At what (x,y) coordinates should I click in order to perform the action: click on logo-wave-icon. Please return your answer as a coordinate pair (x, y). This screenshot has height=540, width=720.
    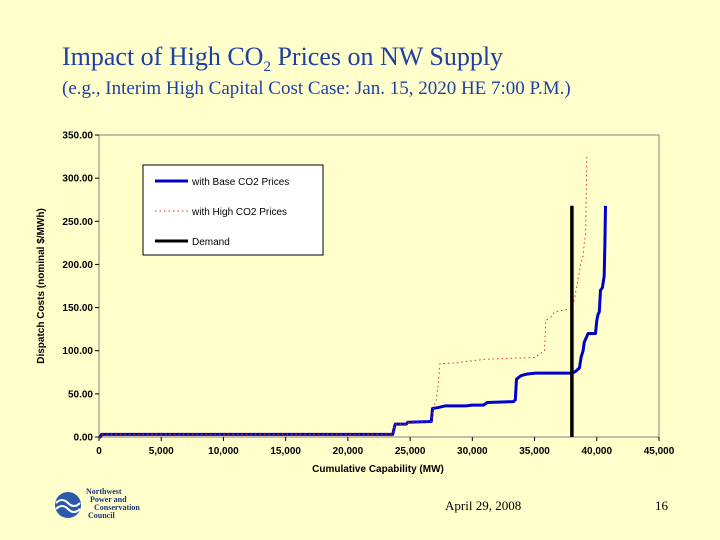
    Looking at the image, I should click on (68, 503).